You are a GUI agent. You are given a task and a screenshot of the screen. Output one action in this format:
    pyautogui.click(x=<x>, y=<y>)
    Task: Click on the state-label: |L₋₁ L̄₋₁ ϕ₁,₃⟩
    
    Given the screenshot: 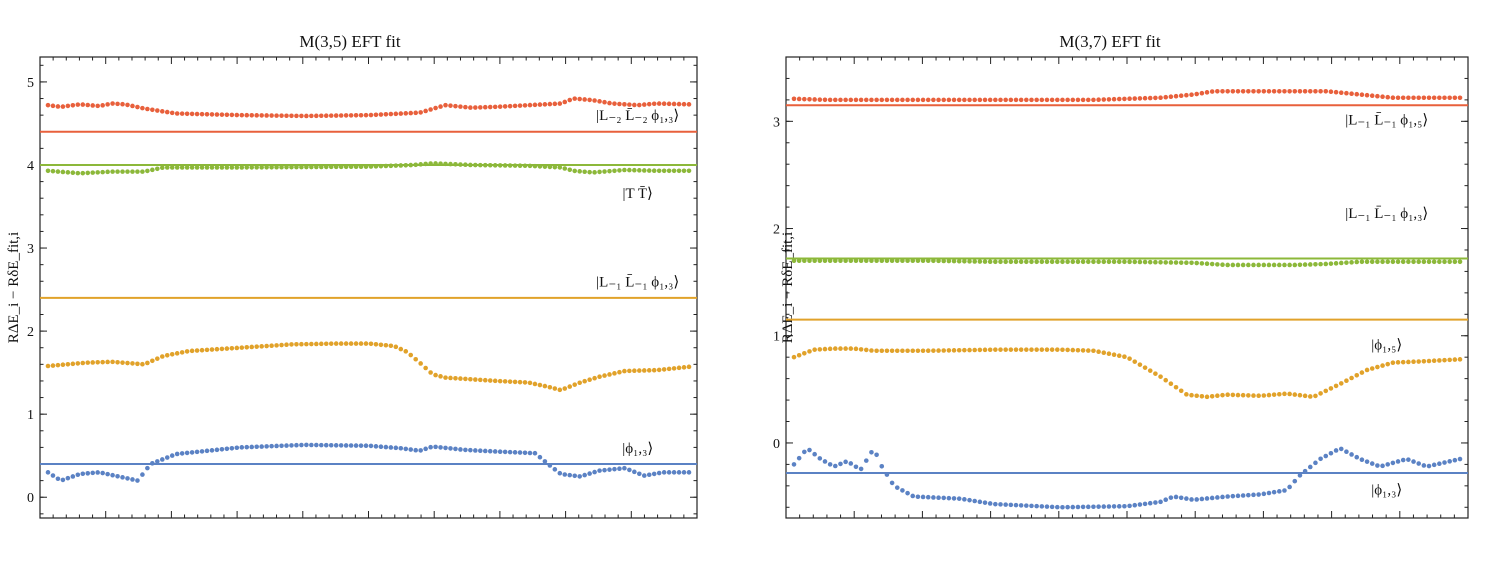 What is the action you would take?
    pyautogui.click(x=1386, y=214)
    